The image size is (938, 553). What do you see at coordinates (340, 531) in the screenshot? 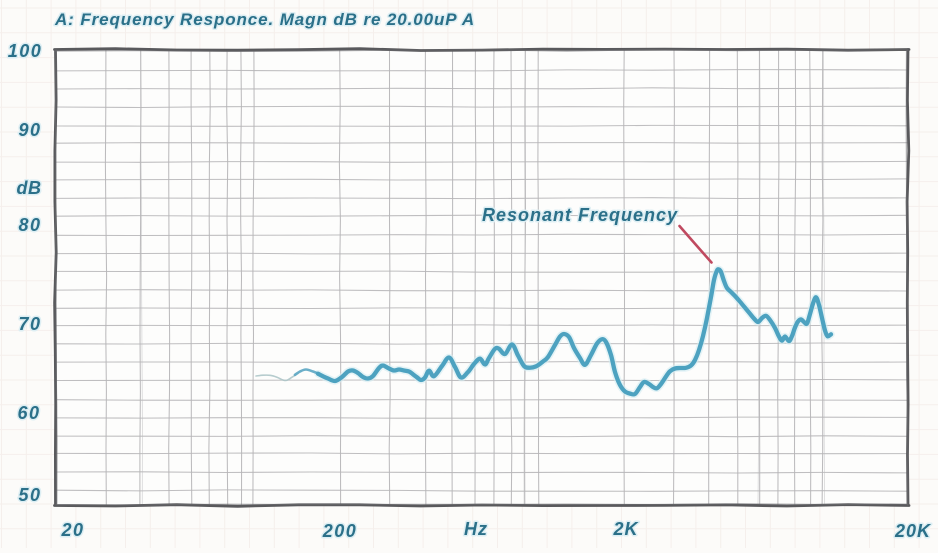
I see `svg-text: 200` at bounding box center [340, 531].